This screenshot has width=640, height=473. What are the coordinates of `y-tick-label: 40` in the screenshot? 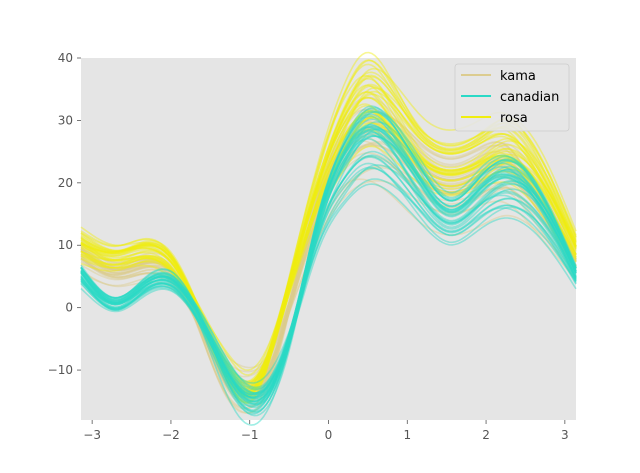 It's located at (65, 58).